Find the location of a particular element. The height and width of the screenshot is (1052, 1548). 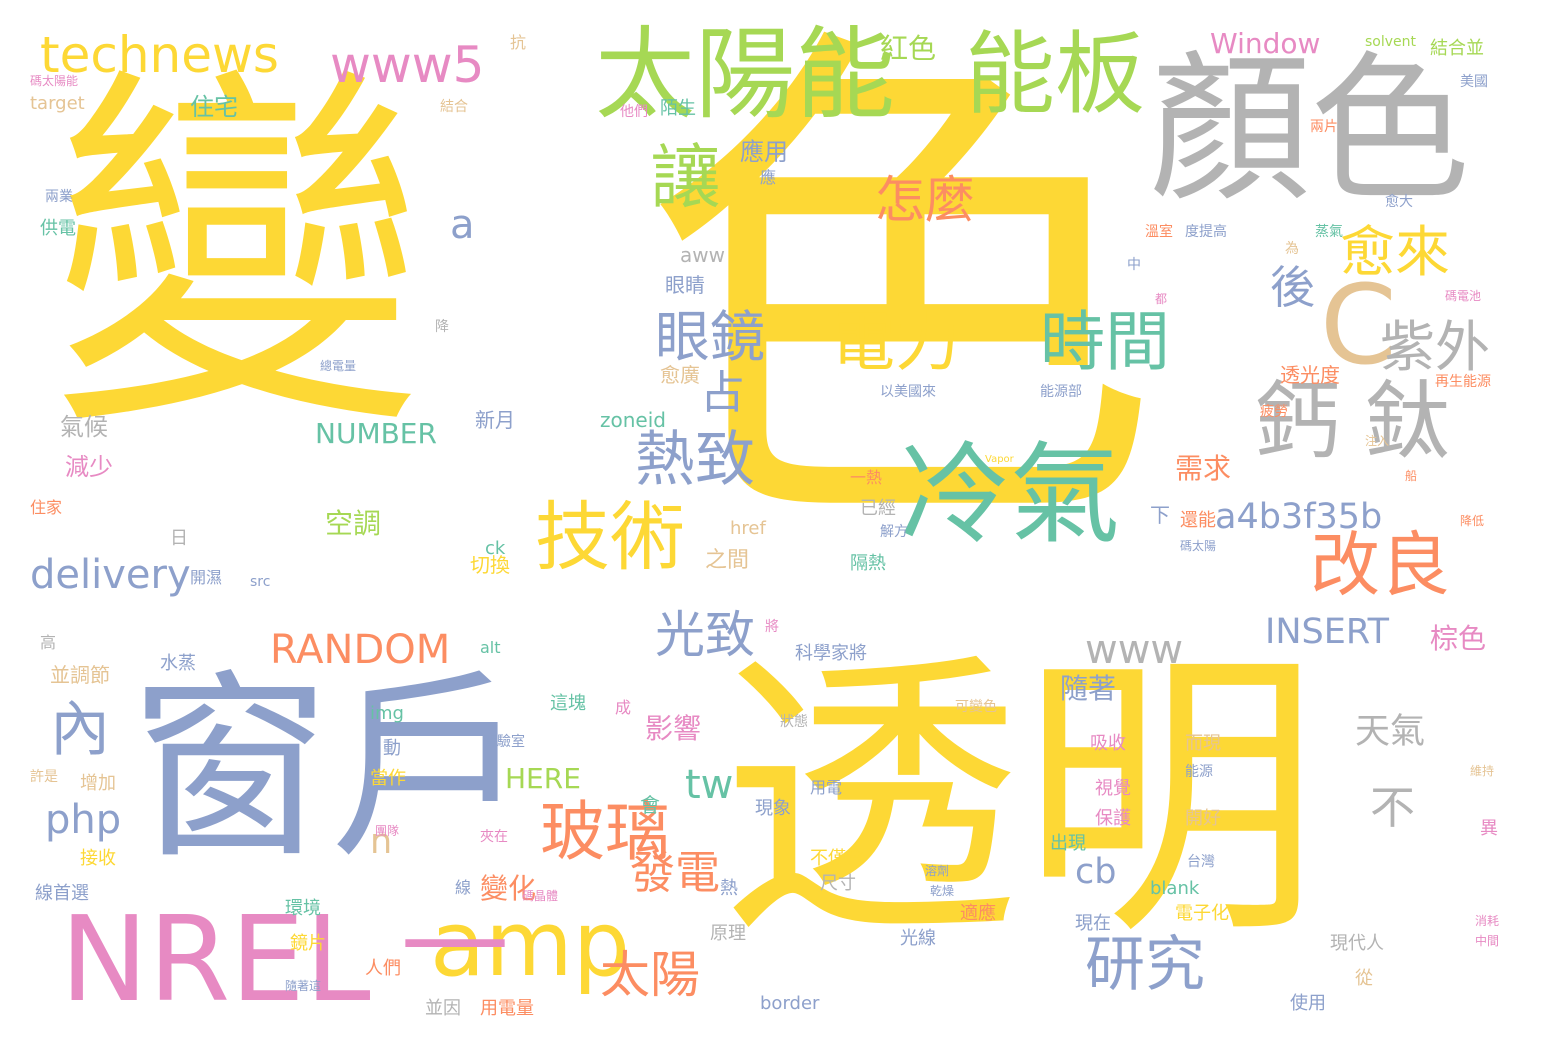

word-79: 日 is located at coordinates (179, 538).